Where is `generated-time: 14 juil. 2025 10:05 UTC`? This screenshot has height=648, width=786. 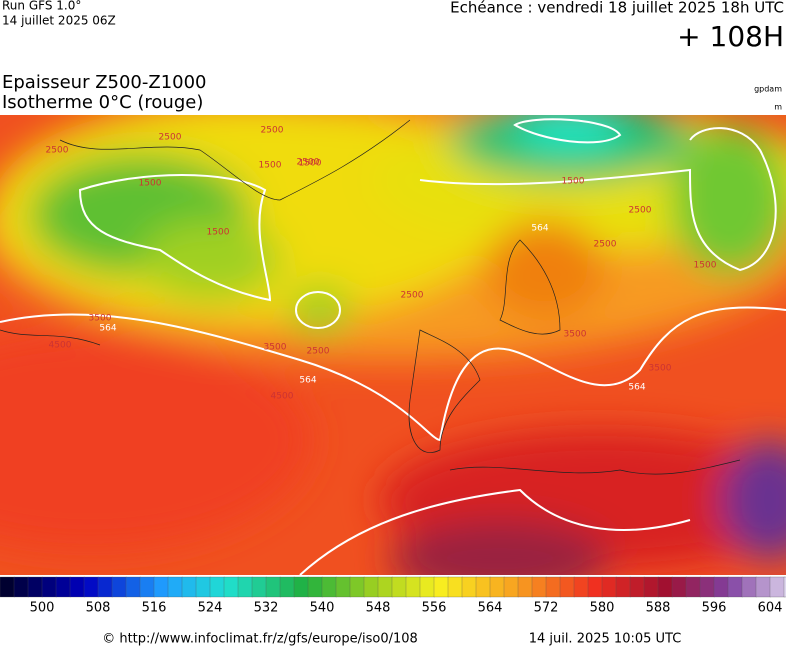 generated-time: 14 juil. 2025 10:05 UTC is located at coordinates (605, 639).